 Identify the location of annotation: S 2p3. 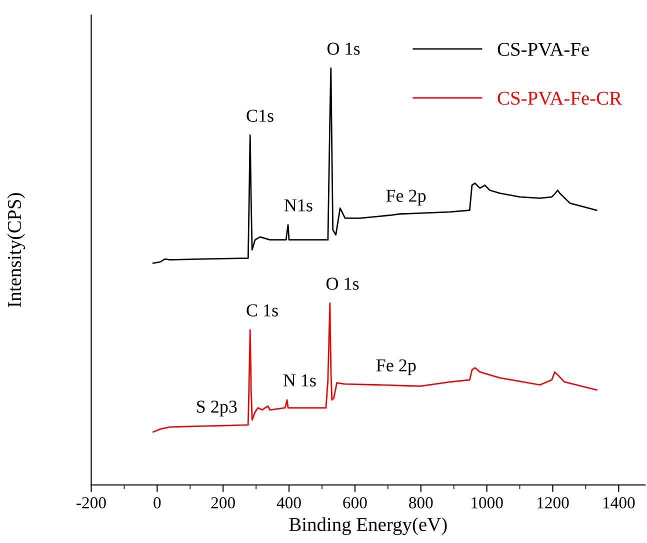
(217, 408).